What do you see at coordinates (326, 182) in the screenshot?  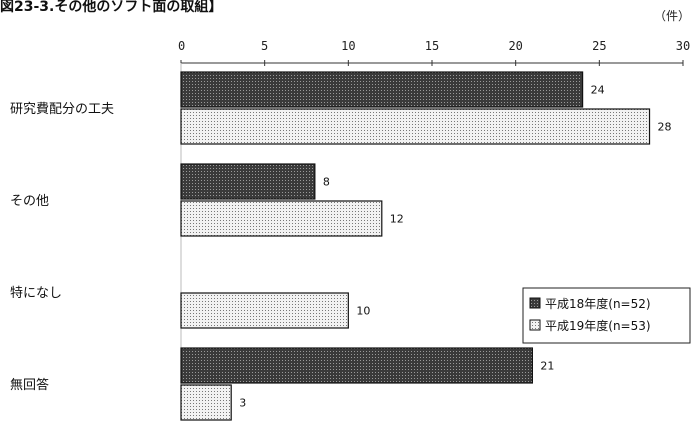 I see `data-label: 8` at bounding box center [326, 182].